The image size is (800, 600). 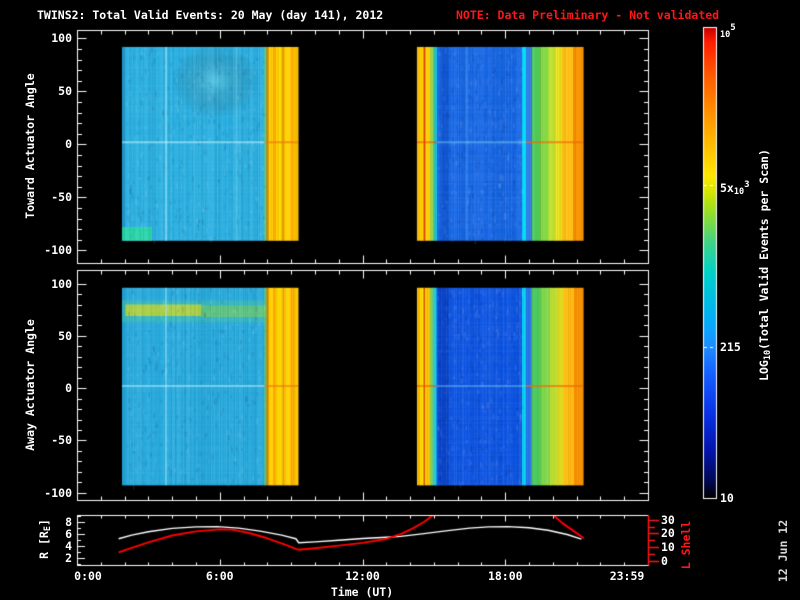 What do you see at coordinates (588, 15) in the screenshot?
I see `preliminary-note: NOTE: Data Preliminary - Not validated` at bounding box center [588, 15].